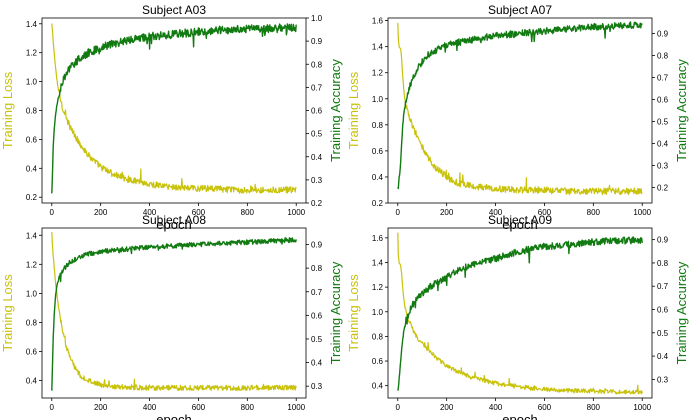  I want to click on chart-title: Subject A09, so click(520, 220).